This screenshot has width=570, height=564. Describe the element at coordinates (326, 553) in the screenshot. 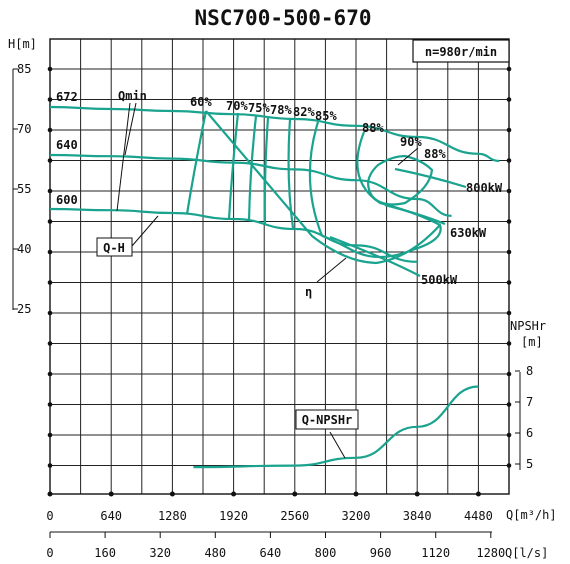

I see `x-ls-tick-label: 800` at that location.